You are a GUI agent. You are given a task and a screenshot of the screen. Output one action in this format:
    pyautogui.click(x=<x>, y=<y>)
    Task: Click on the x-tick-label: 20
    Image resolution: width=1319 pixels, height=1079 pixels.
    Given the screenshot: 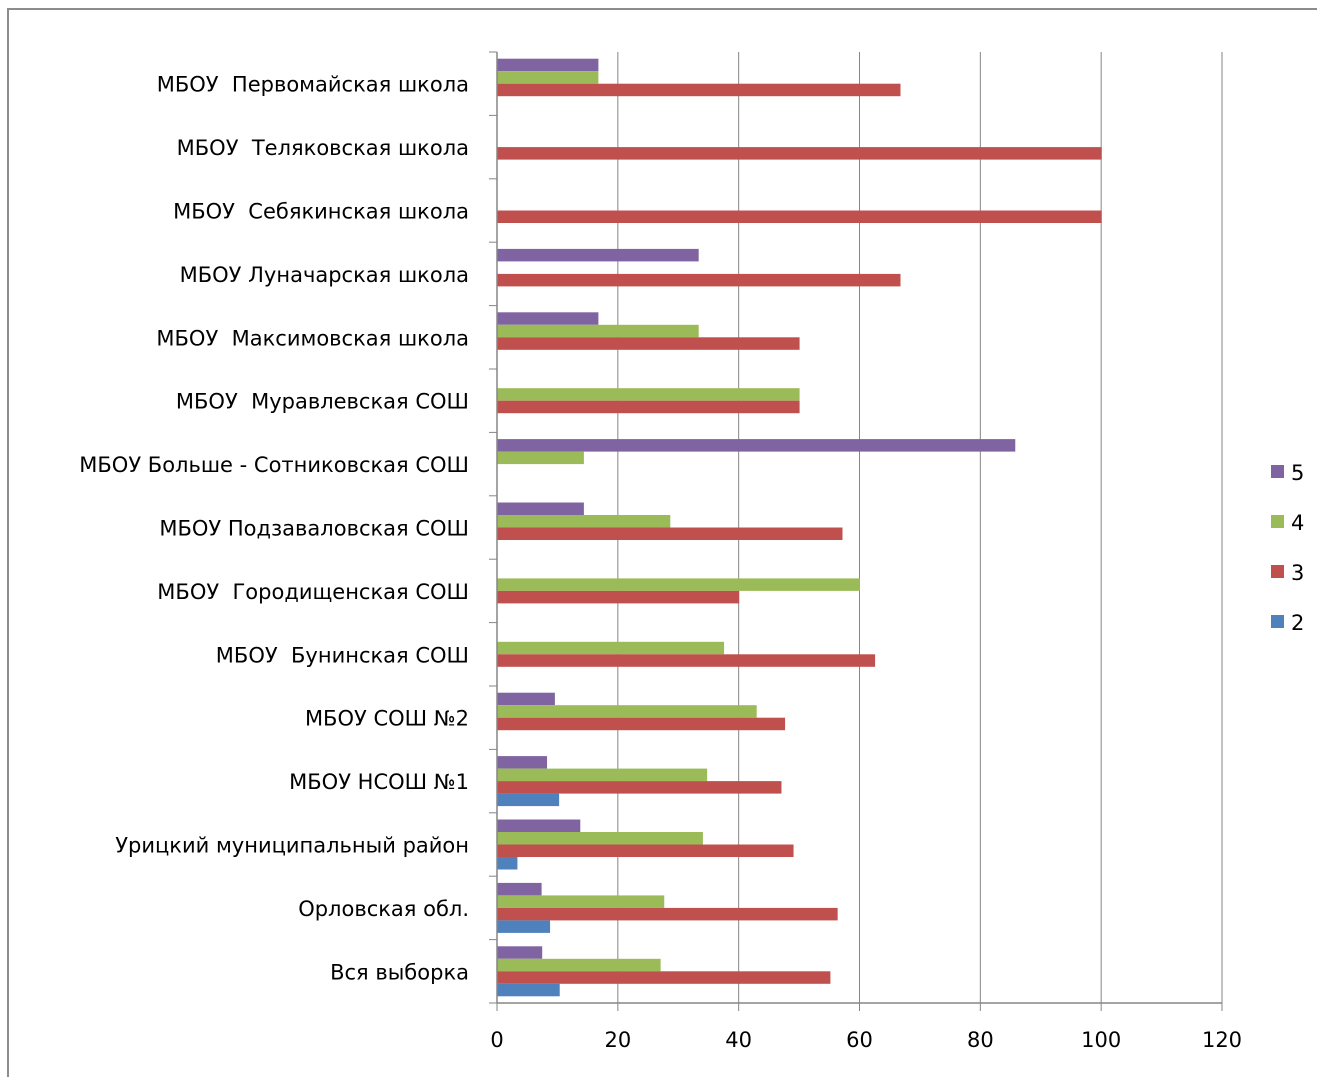 What is the action you would take?
    pyautogui.click(x=617, y=1040)
    